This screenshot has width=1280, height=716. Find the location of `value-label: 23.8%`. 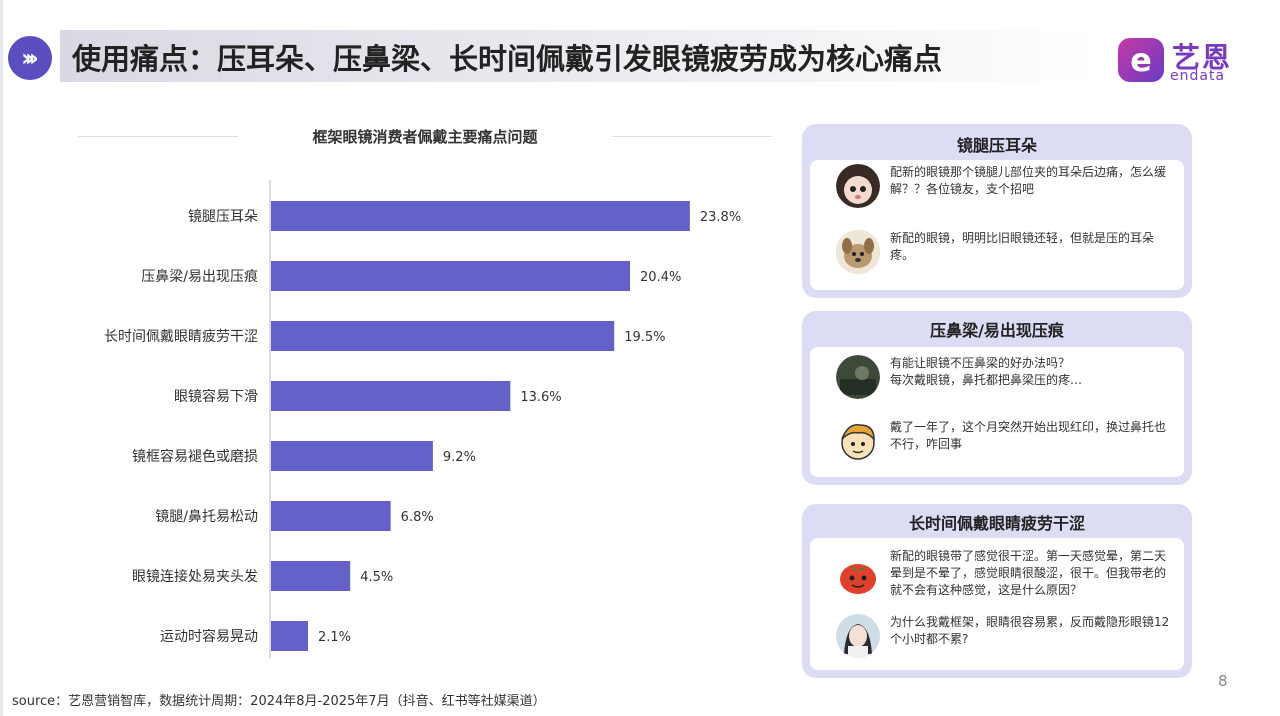

value-label: 23.8% is located at coordinates (720, 217).